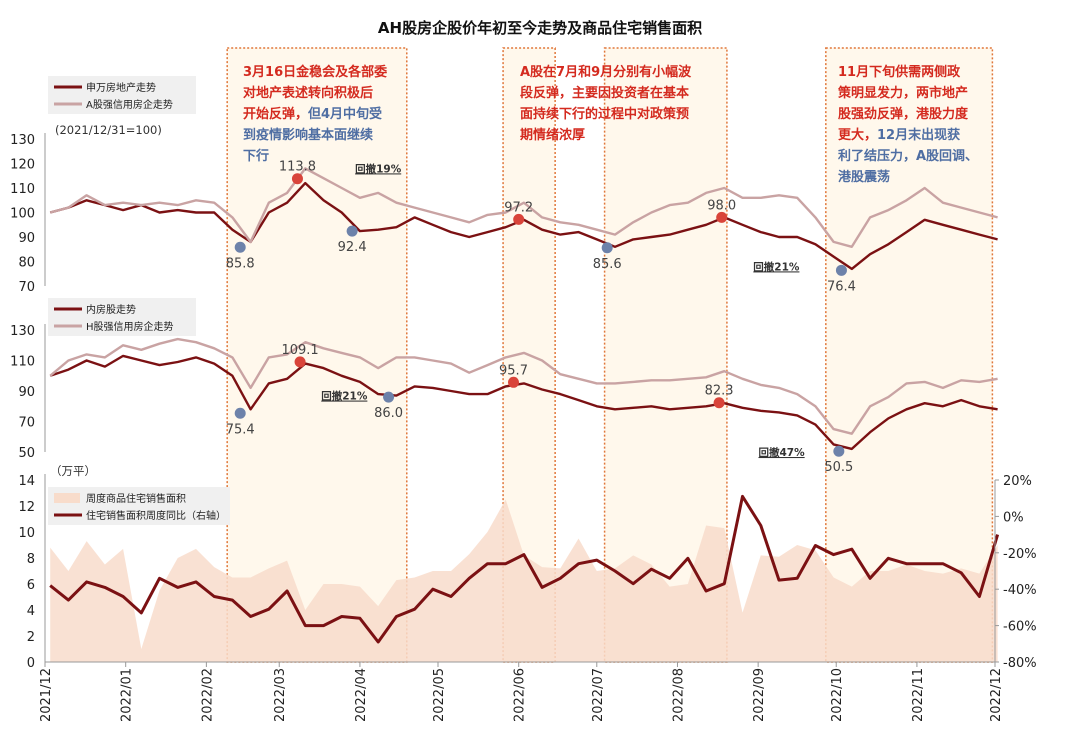  Describe the element at coordinates (22, 165) in the screenshot. I see `y-tick-label: 120` at that location.